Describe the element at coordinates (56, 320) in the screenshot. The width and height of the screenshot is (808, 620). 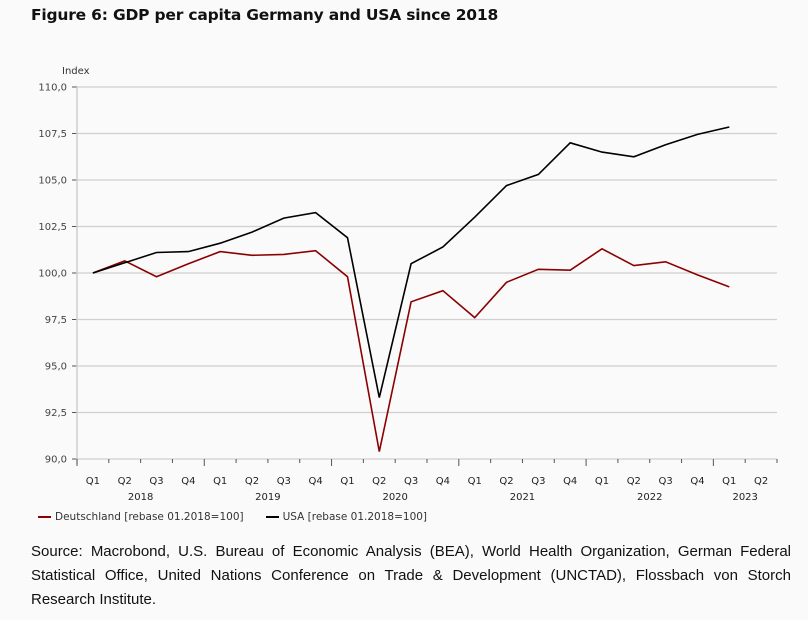
I see `y-tick-label: 97,5` at that location.